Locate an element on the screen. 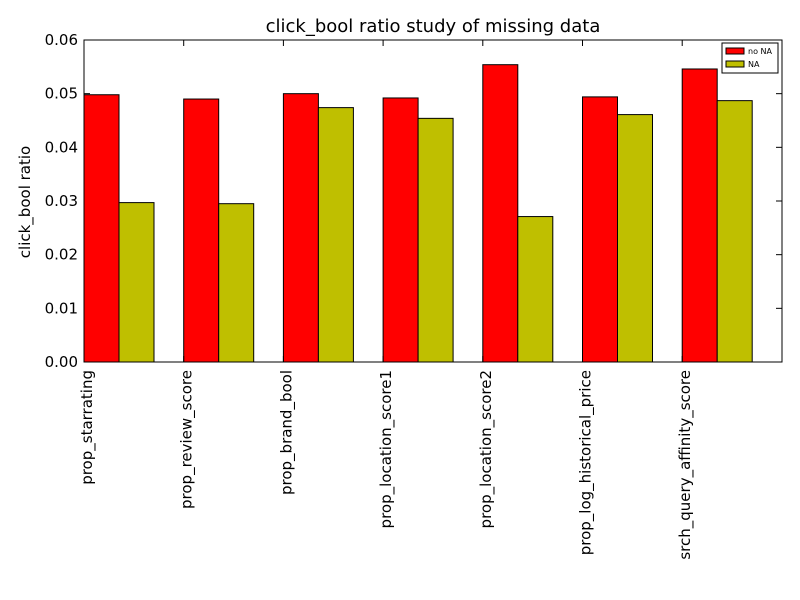 The image size is (800, 600). x-tick-label: prop_review_score is located at coordinates (187, 439).